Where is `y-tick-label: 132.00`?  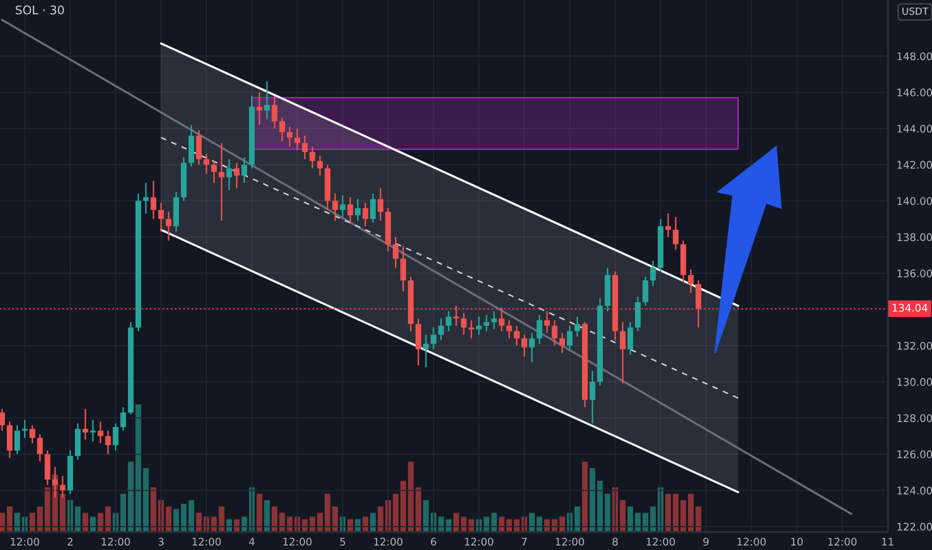
y-tick-label: 132.00 is located at coordinates (914, 346).